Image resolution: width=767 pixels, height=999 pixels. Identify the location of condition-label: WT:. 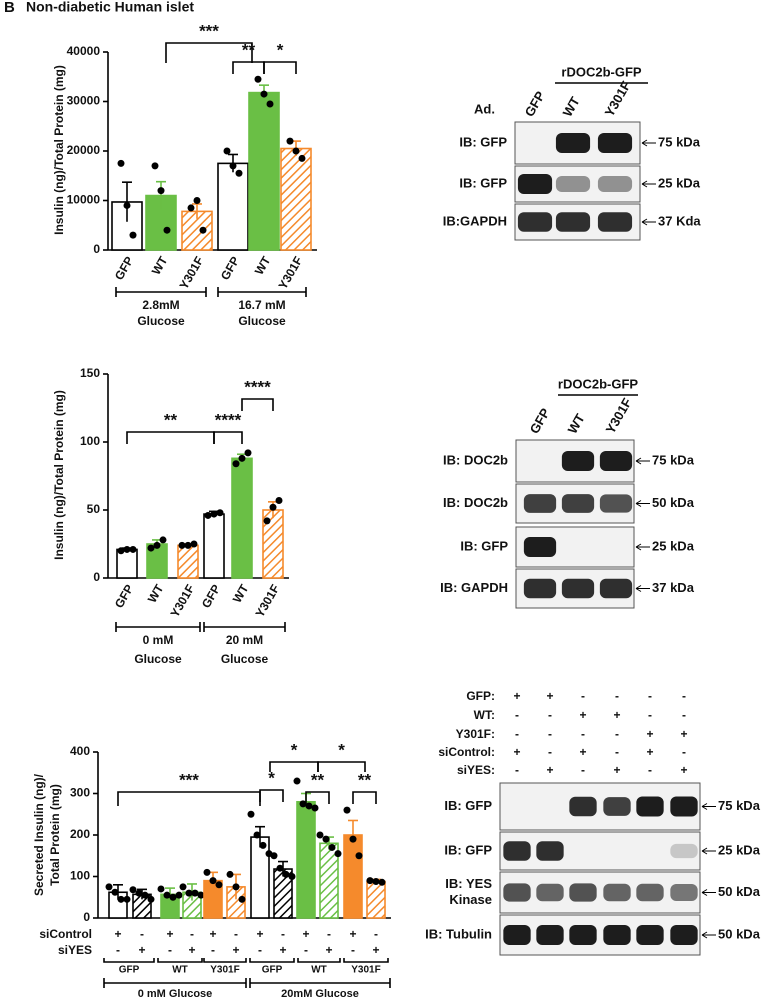
(484, 715).